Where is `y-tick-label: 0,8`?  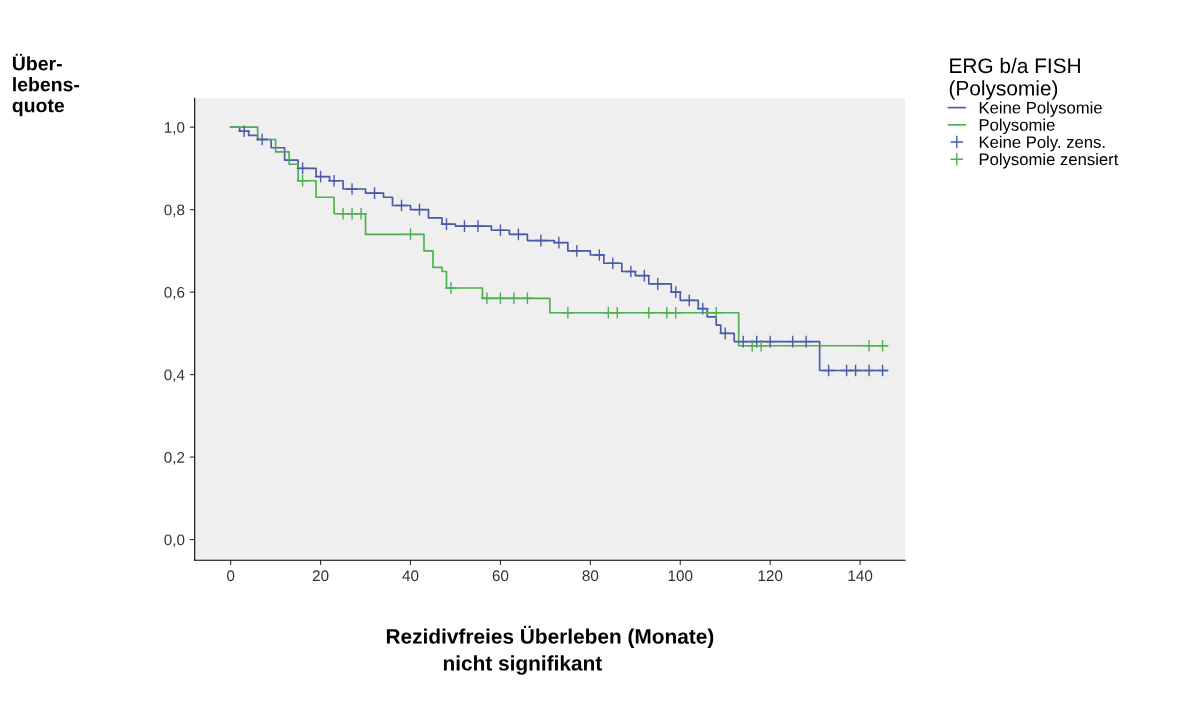
y-tick-label: 0,8 is located at coordinates (174, 211).